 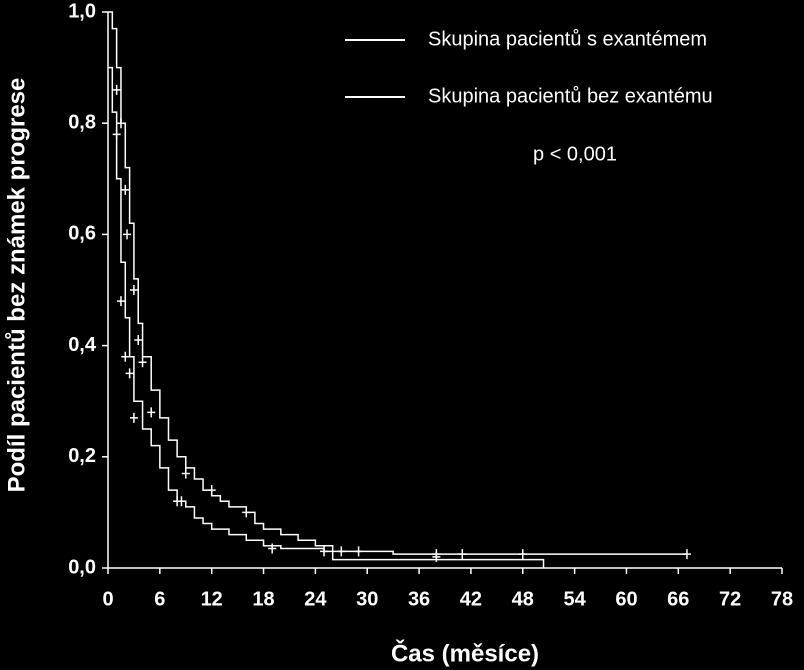 What do you see at coordinates (82, 11) in the screenshot?
I see `y-tick-label: 1,0` at bounding box center [82, 11].